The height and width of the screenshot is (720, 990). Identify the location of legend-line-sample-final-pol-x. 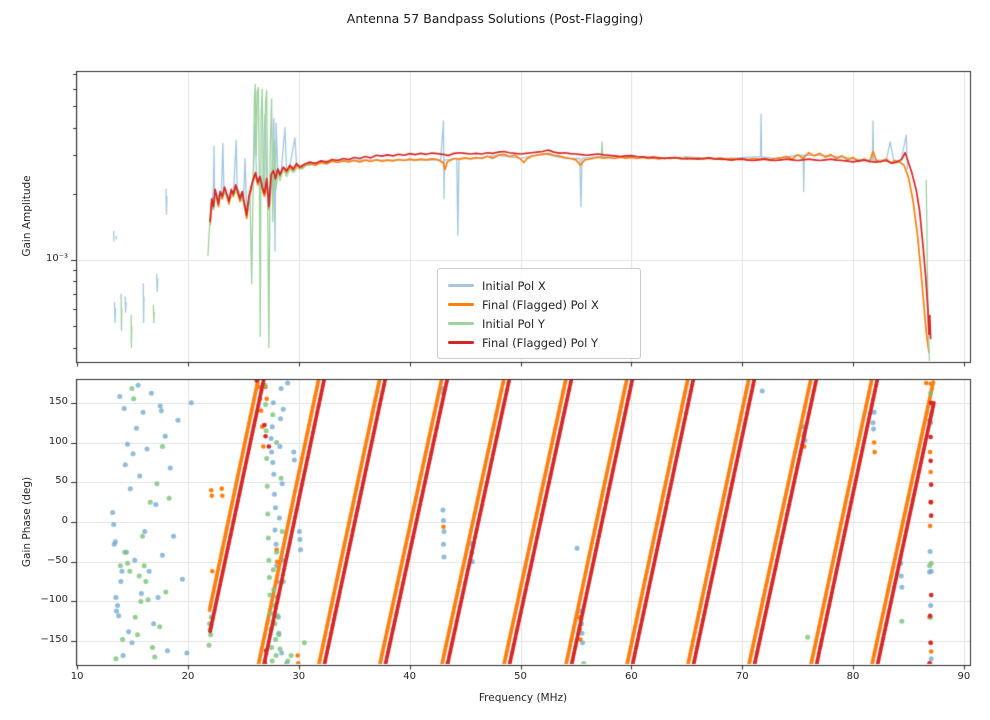
(461, 304).